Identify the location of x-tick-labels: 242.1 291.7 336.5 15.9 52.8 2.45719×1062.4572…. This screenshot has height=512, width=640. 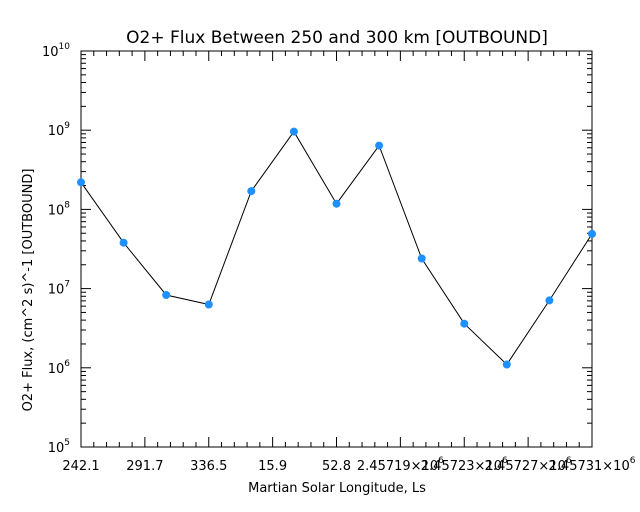
(348, 465).